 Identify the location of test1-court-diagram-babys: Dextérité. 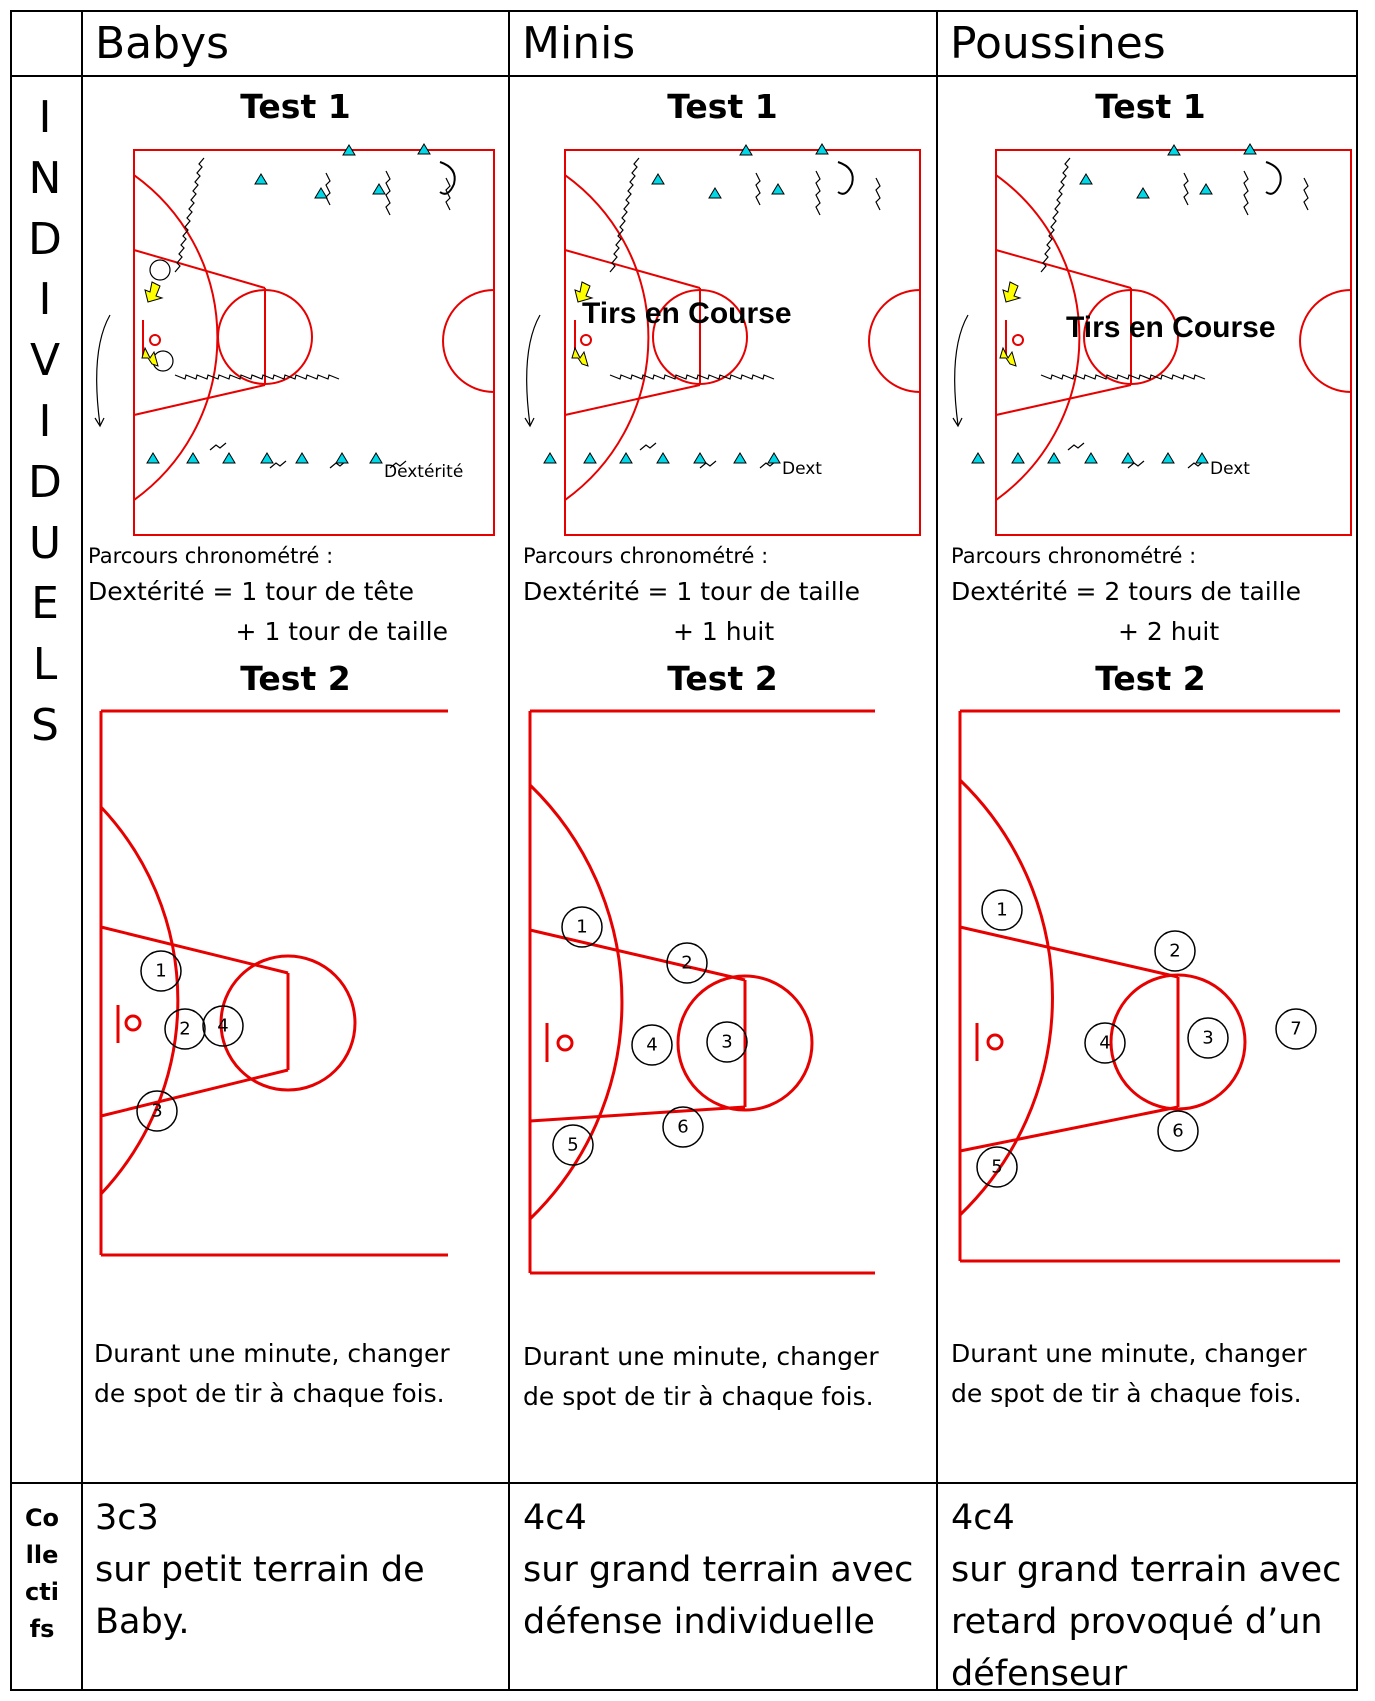
(294, 339).